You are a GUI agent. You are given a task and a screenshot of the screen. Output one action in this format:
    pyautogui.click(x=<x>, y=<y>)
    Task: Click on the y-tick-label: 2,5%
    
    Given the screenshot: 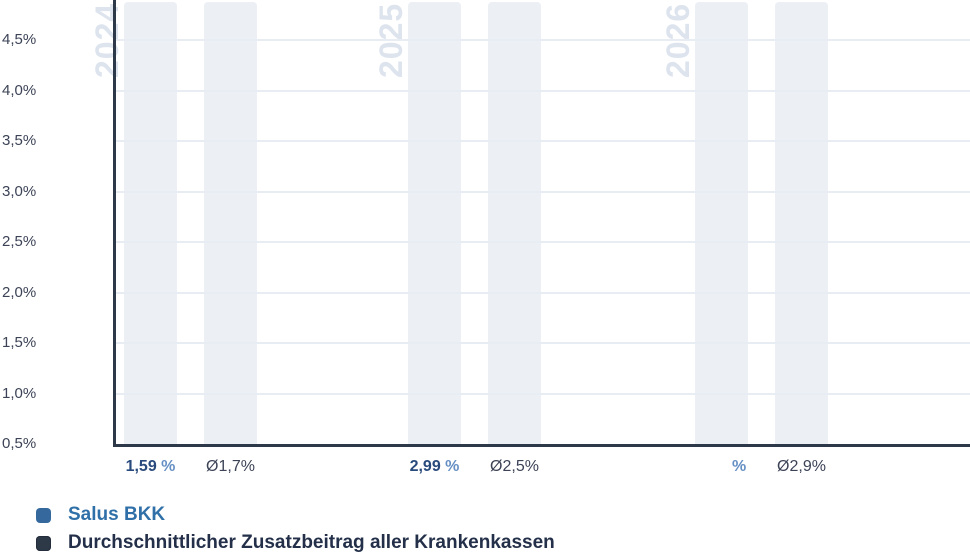 What is the action you would take?
    pyautogui.click(x=19, y=241)
    